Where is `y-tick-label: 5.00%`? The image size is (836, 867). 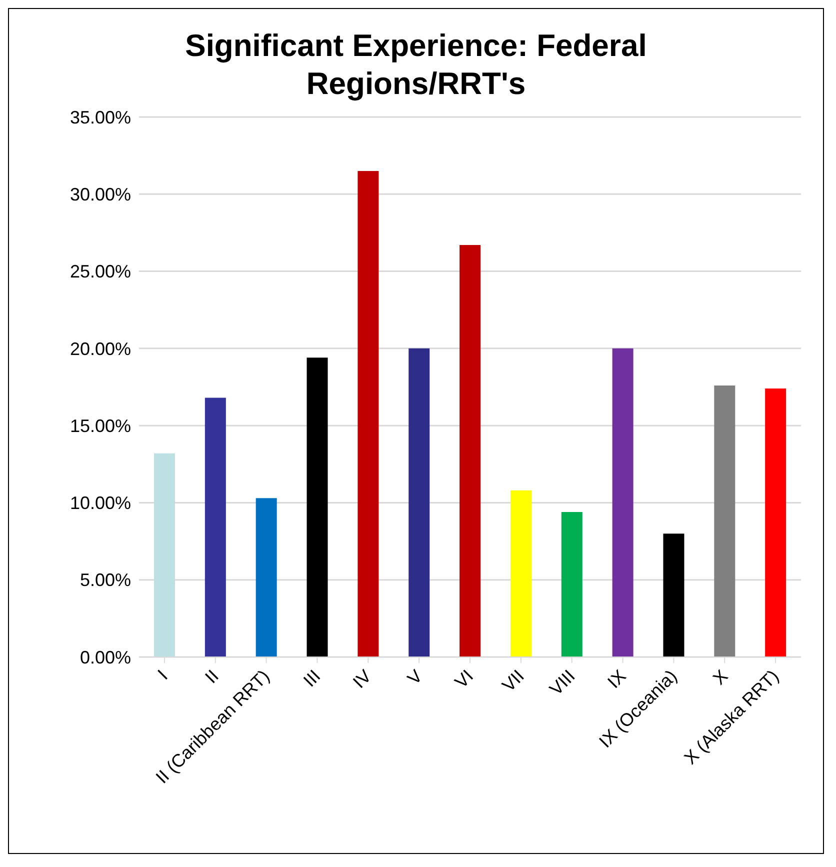
y-tick-label: 5.00% is located at coordinates (105, 580).